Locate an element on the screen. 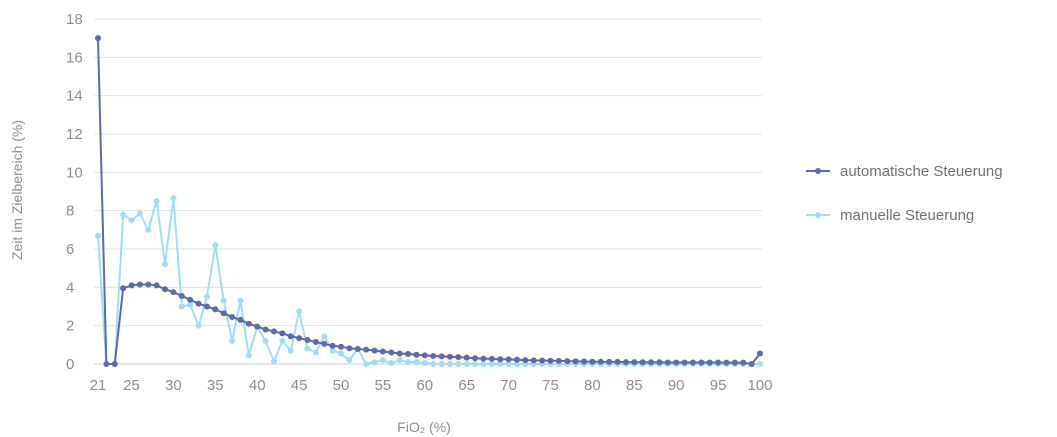  x-tick-label: 21 is located at coordinates (98, 385).